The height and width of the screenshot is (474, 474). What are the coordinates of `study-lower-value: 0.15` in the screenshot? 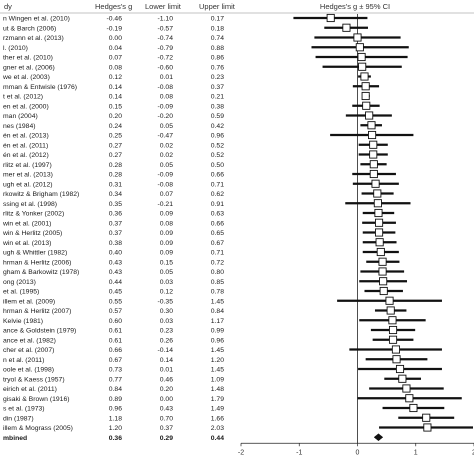 It's located at (166, 262).